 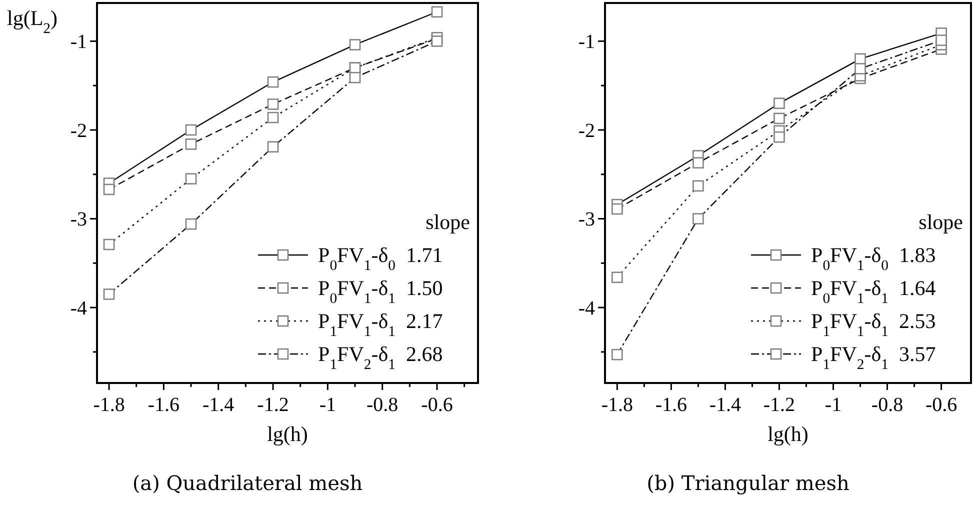 What do you see at coordinates (32, 21) in the screenshot?
I see `y-axis-title: lg(L$_{2}$)` at bounding box center [32, 21].